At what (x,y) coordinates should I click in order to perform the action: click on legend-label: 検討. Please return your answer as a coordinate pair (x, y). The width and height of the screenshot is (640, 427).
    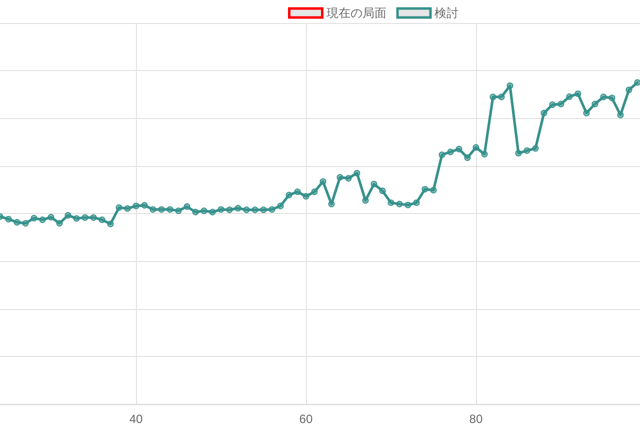
    Looking at the image, I should click on (446, 13).